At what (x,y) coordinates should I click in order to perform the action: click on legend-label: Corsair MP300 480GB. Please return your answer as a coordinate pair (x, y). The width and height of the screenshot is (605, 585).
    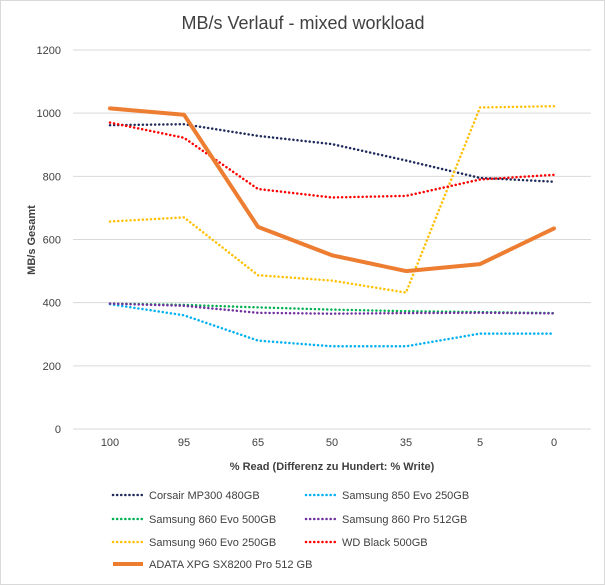
    Looking at the image, I should click on (204, 496).